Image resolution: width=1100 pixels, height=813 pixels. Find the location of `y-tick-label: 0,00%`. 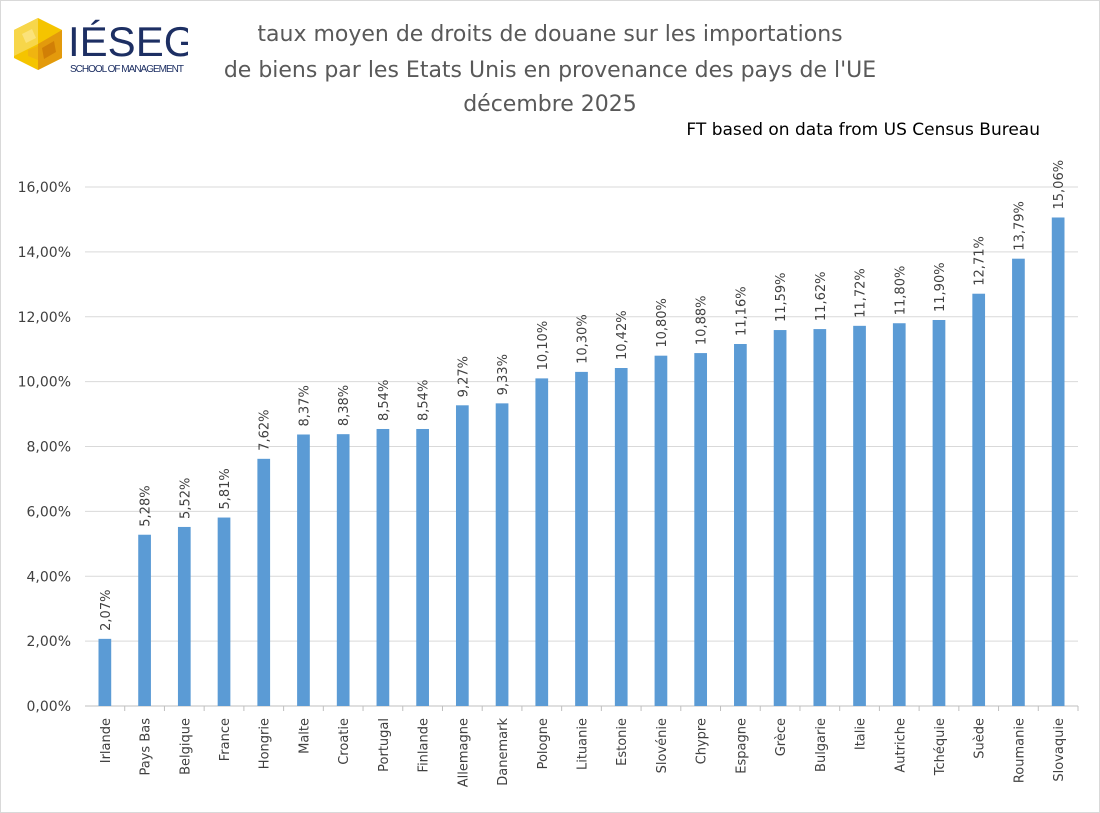

y-tick-label: 0,00% is located at coordinates (49, 707).